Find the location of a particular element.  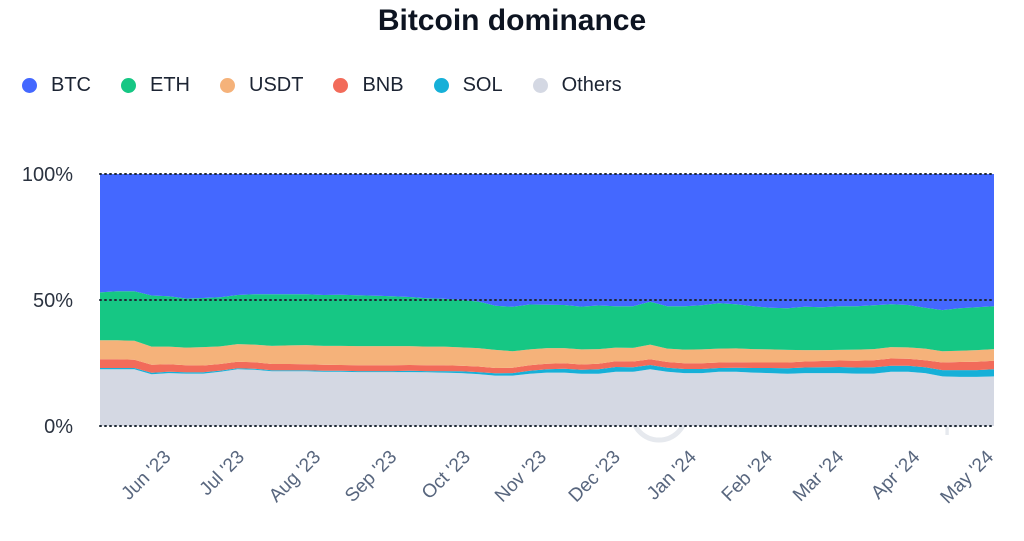

x-tick-label: Aug '23 is located at coordinates (295, 477).